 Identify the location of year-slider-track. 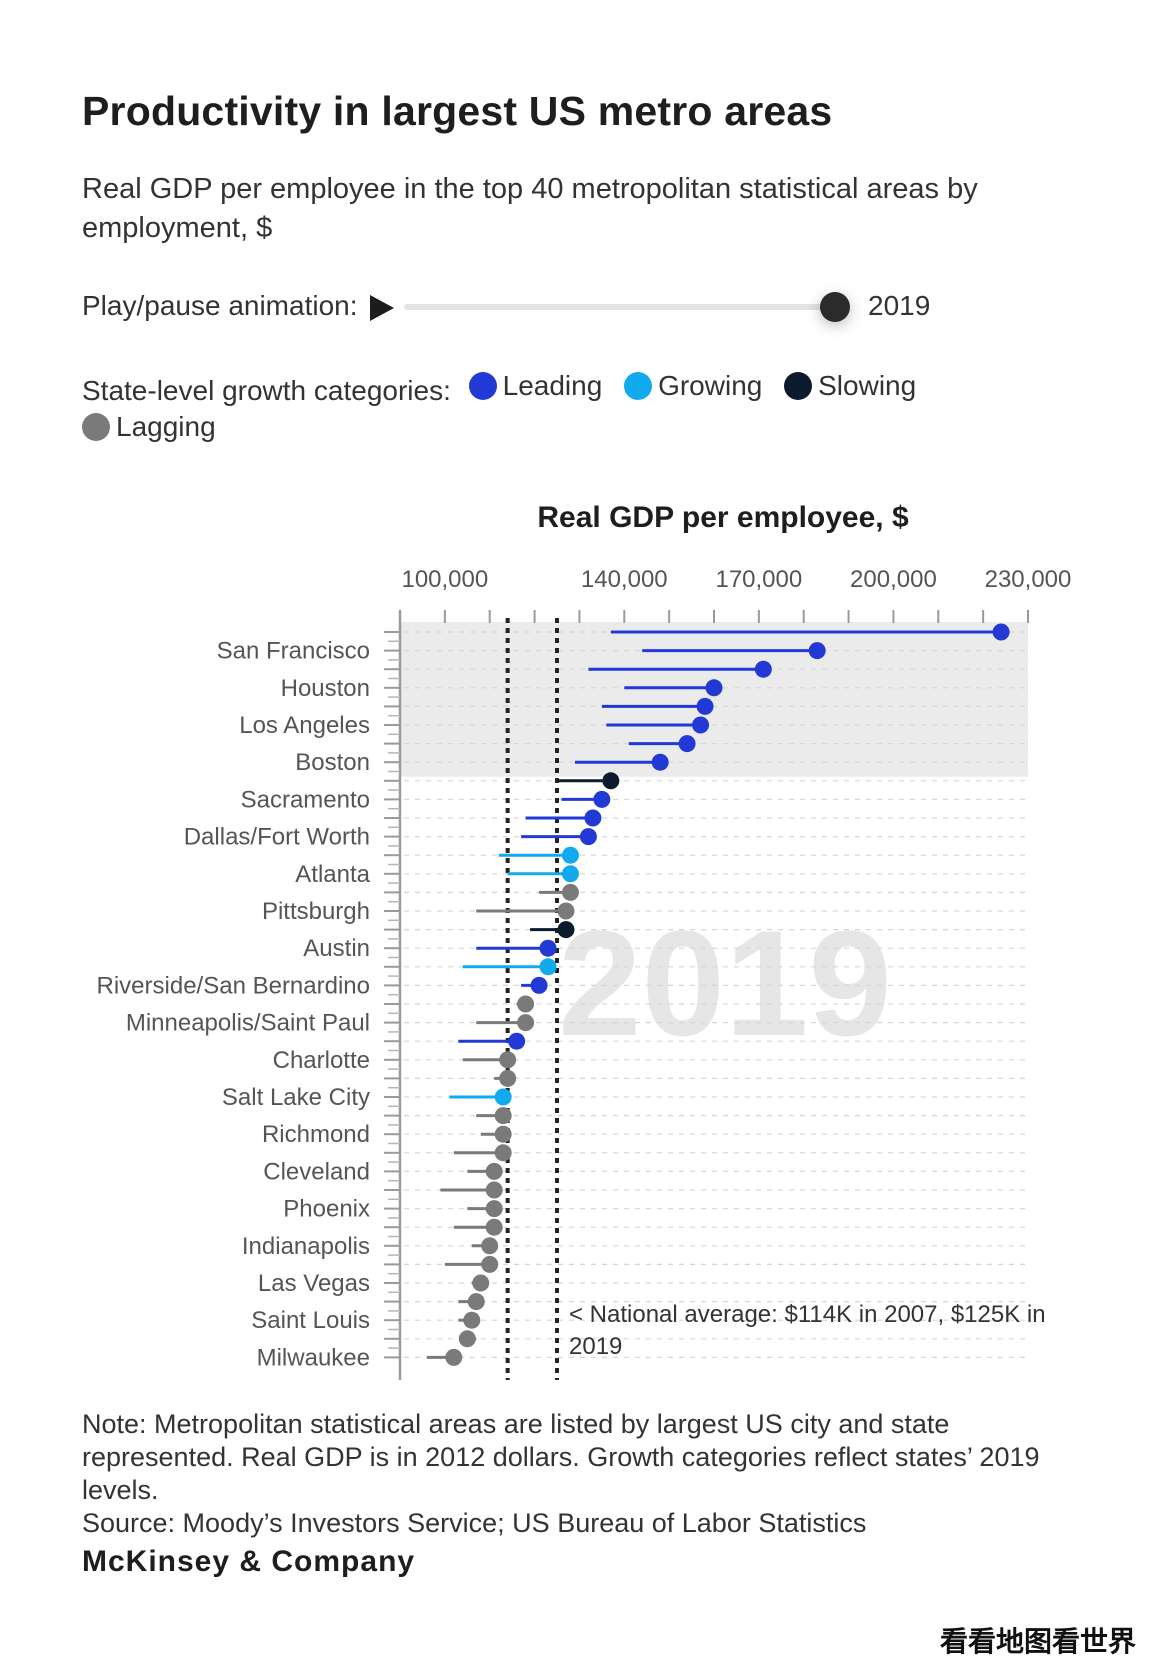
(619, 307).